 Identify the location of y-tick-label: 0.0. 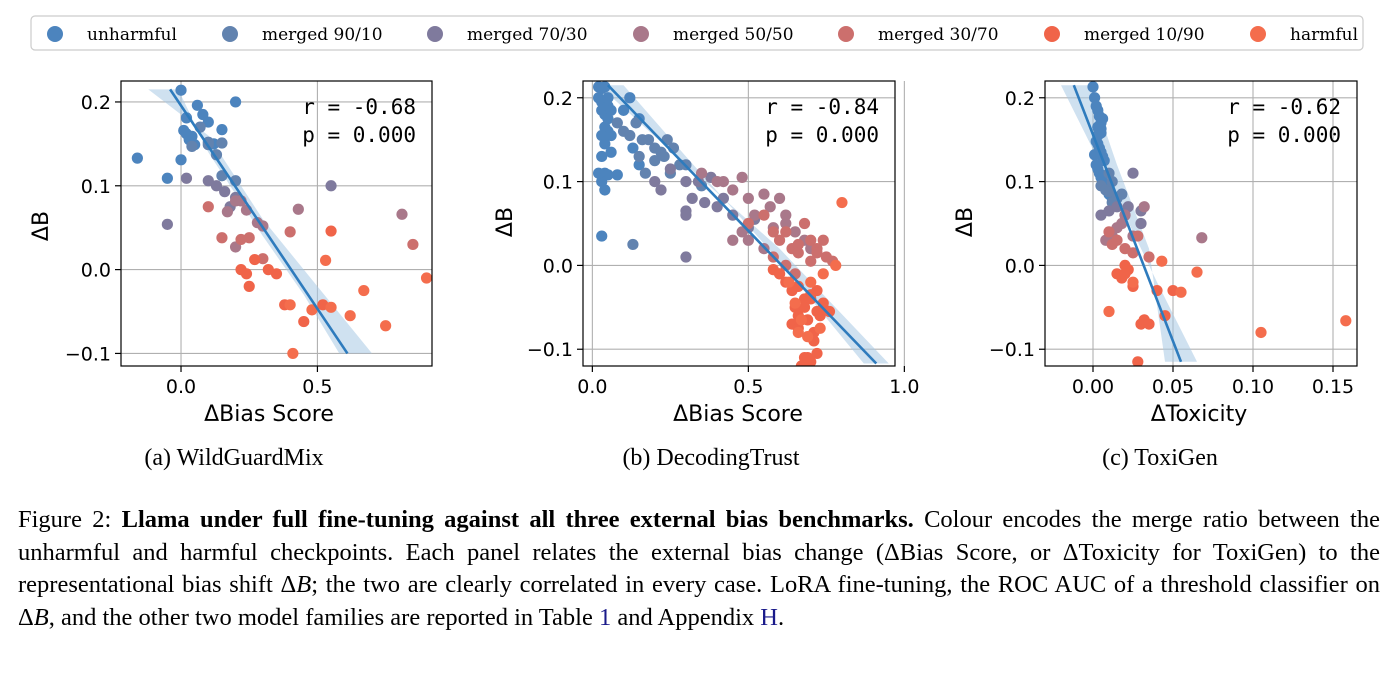
(1020, 266).